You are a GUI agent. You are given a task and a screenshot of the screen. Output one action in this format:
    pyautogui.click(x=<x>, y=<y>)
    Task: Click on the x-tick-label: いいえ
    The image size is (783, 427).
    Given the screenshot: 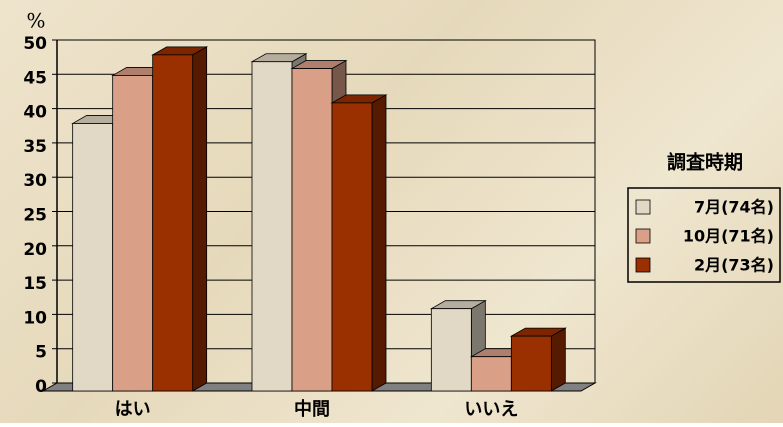 What is the action you would take?
    pyautogui.click(x=491, y=409)
    